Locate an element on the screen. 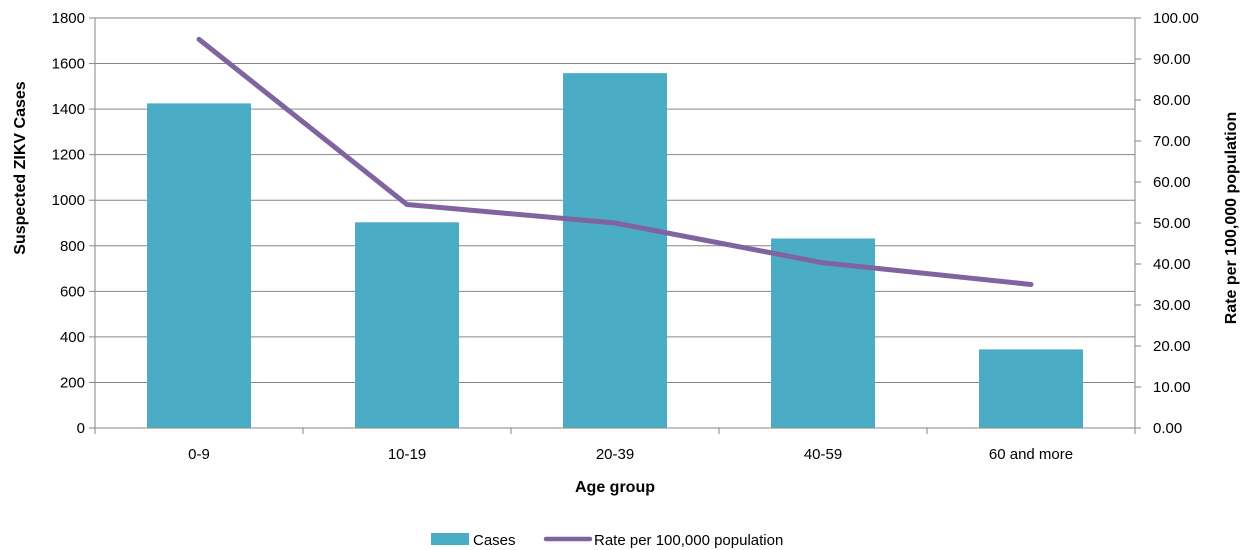 This screenshot has height=550, width=1246. legend-label-rate: Rate per 100,000 population is located at coordinates (688, 540).